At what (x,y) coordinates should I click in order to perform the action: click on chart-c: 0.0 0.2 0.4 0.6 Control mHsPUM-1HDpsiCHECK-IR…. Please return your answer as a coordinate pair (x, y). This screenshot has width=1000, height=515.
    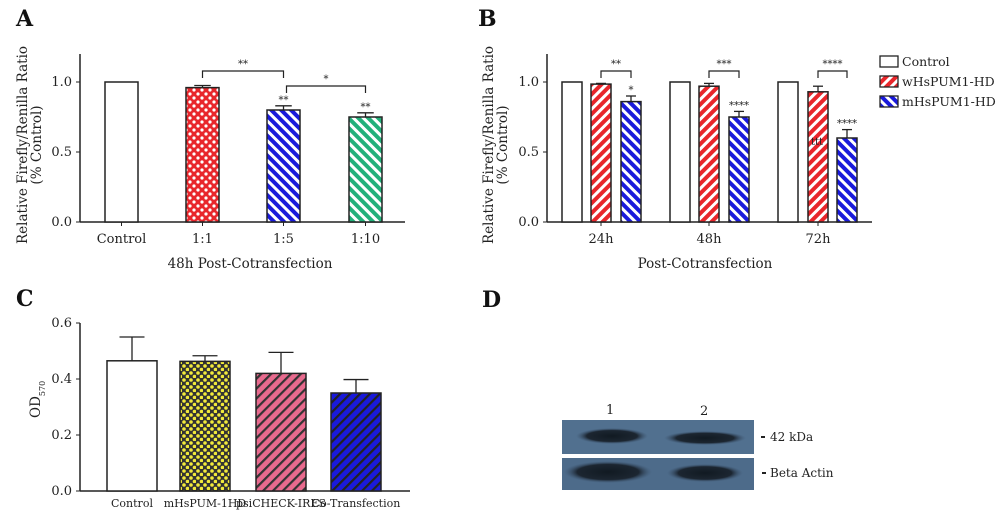
    Looking at the image, I should click on (219, 413).